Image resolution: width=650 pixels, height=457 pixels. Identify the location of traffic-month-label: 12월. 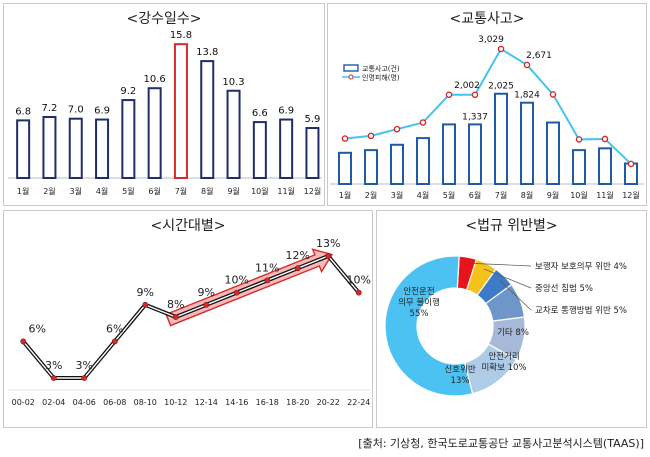
(631, 195).